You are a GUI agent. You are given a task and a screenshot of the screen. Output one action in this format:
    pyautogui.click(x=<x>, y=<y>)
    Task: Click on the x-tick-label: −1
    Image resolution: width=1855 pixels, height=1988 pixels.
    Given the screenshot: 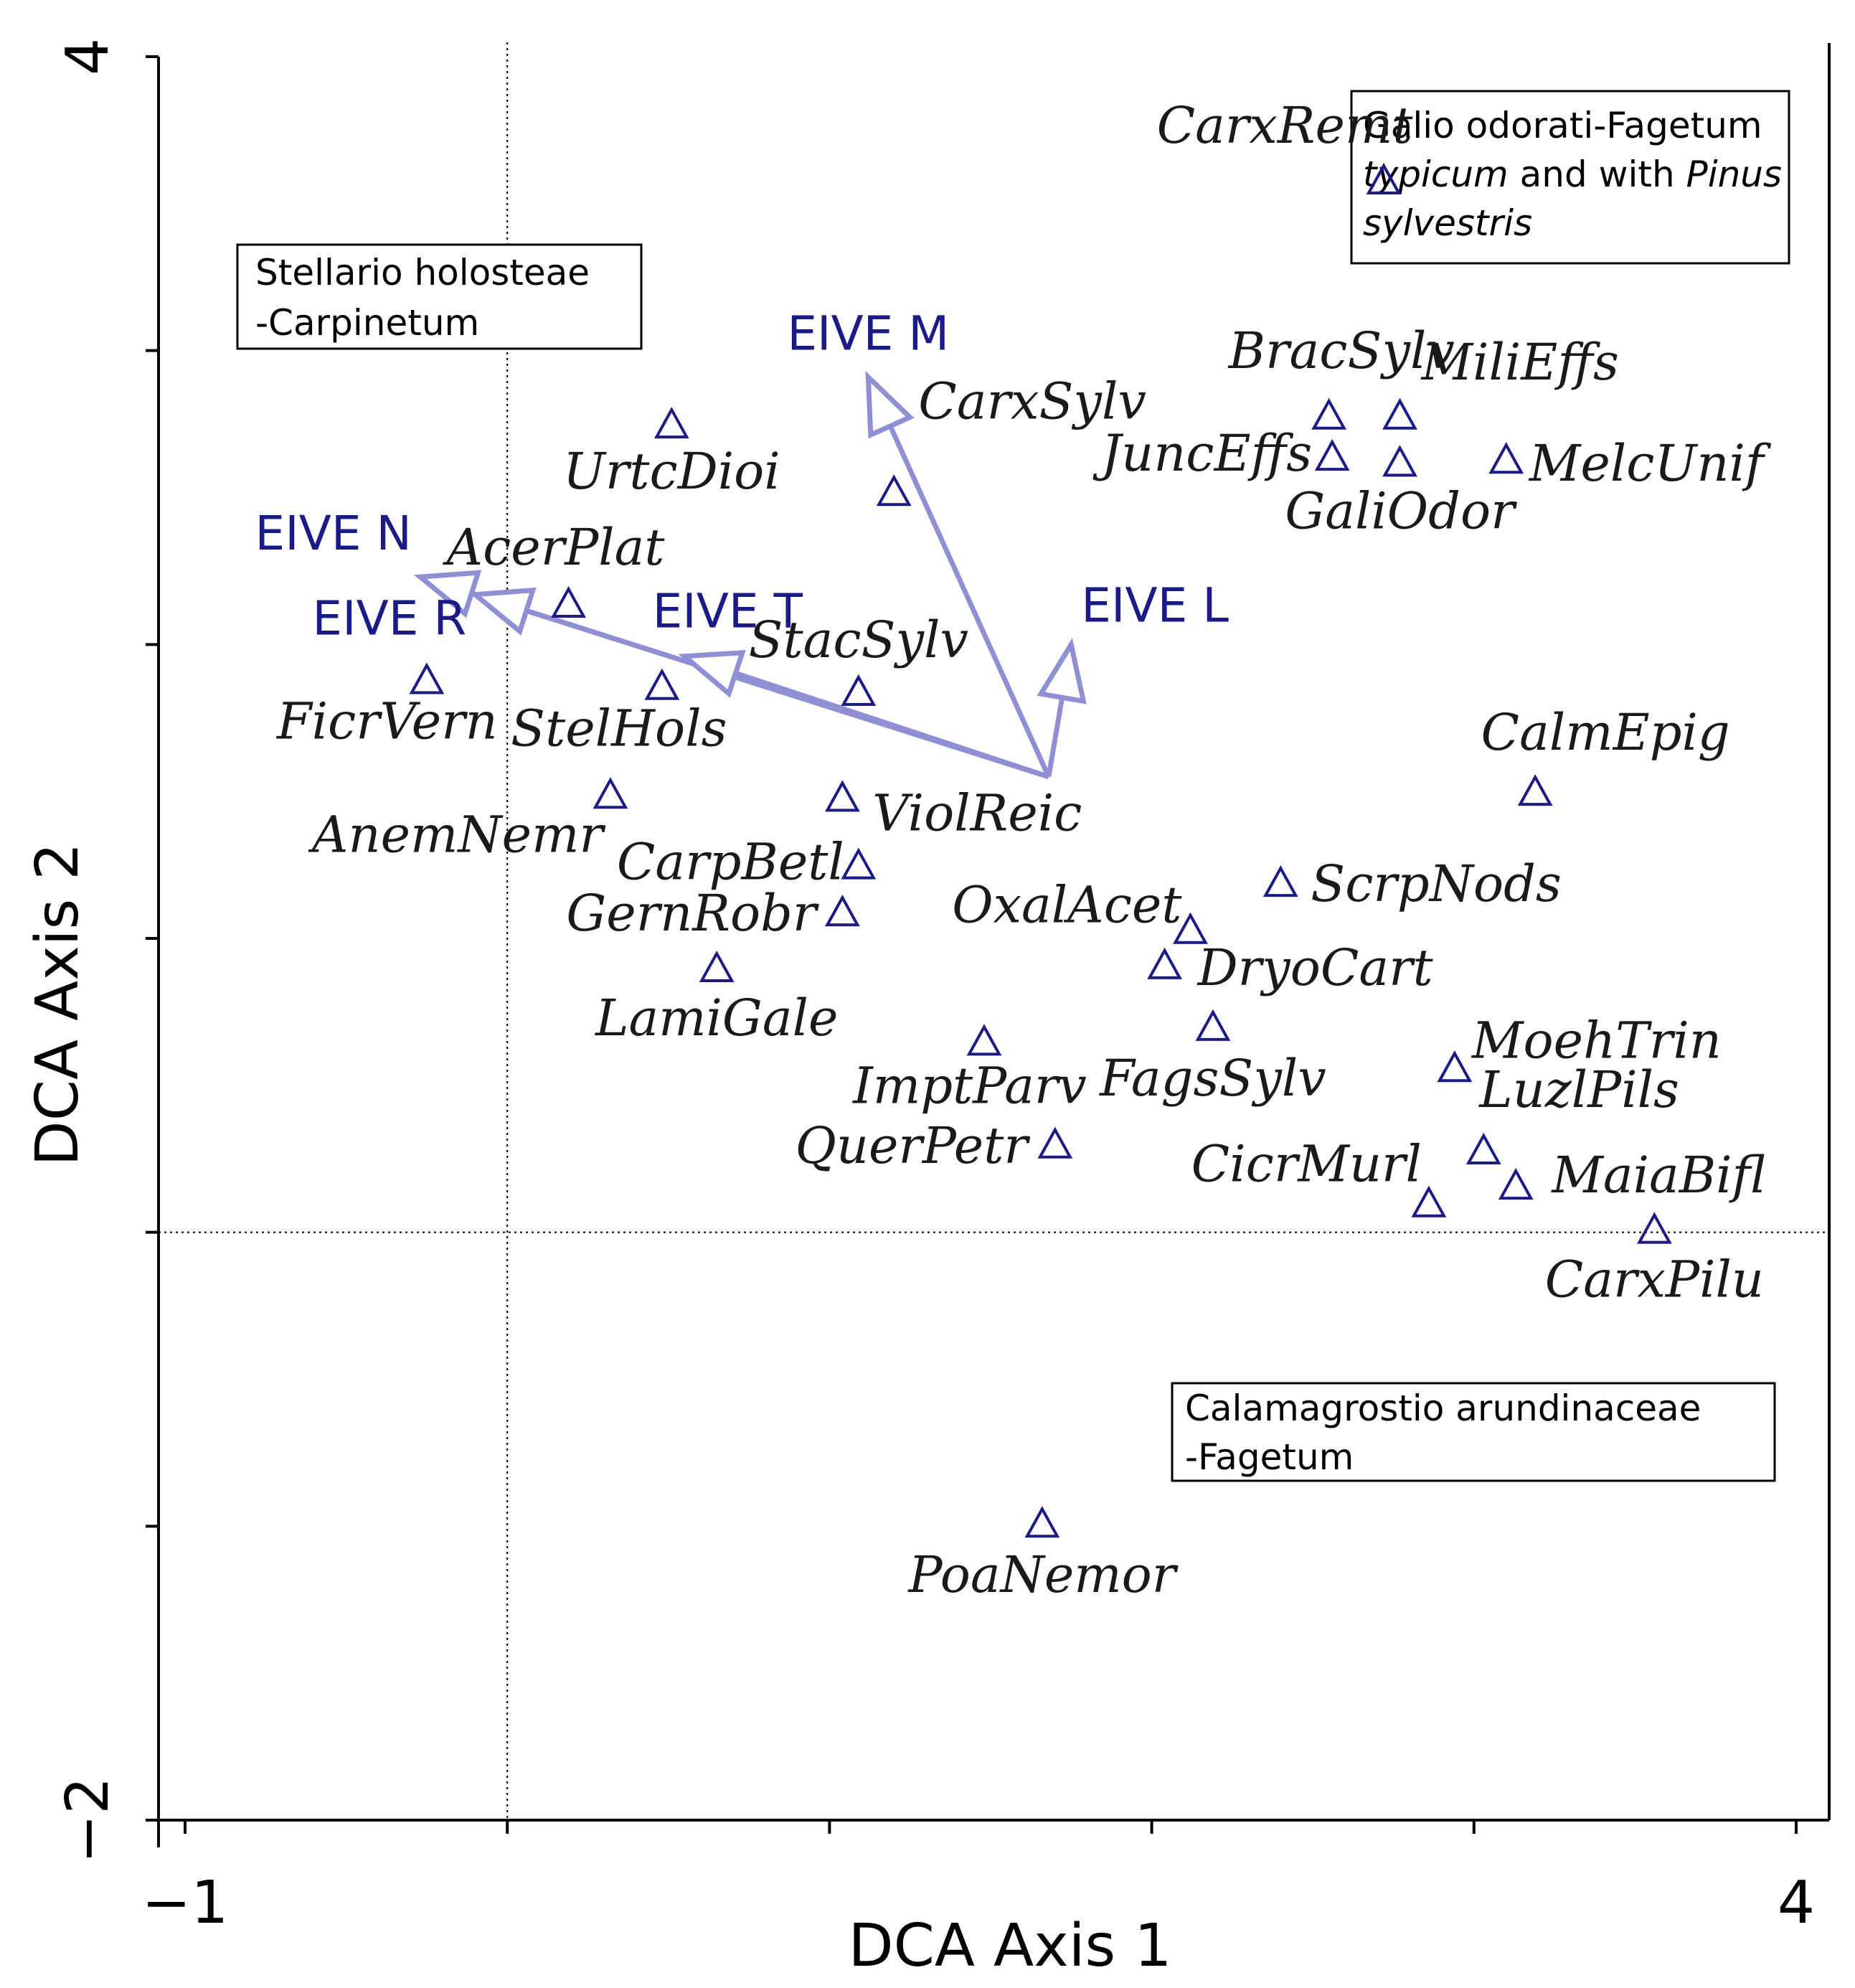 What is the action you would take?
    pyautogui.click(x=186, y=1903)
    